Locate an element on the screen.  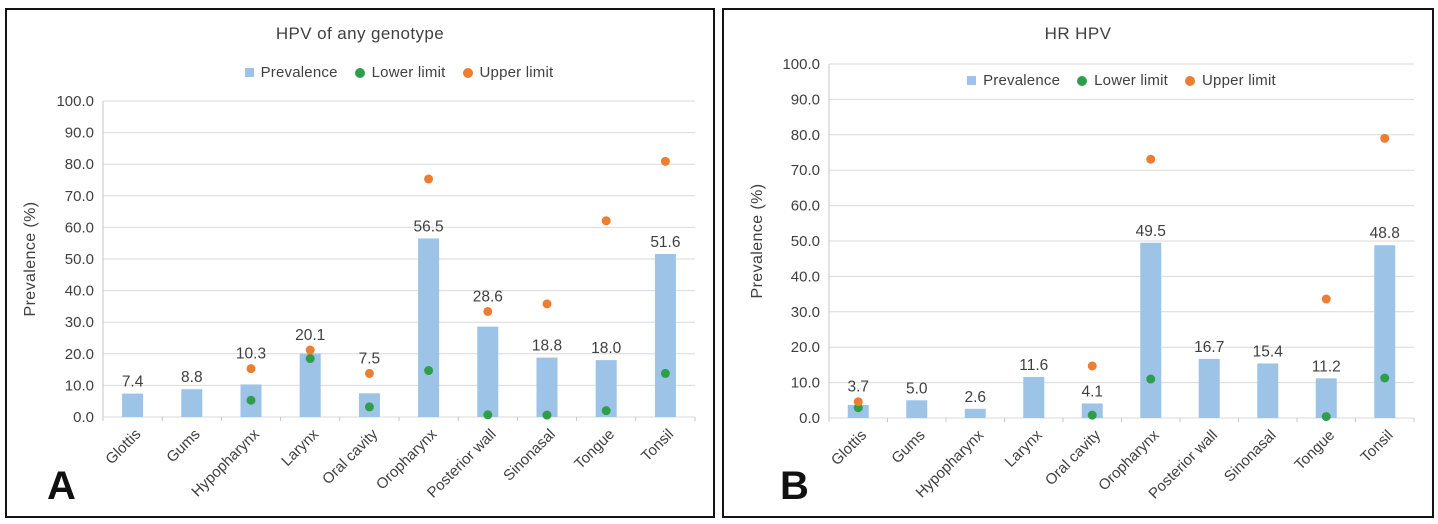
svg-text: 8.8 is located at coordinates (192, 377).